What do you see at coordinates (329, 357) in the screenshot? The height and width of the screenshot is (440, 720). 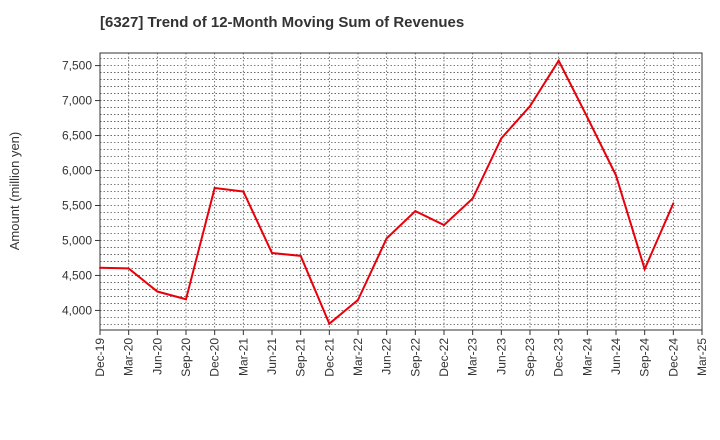 I see `x-tick-label: Dec-21` at bounding box center [329, 357].